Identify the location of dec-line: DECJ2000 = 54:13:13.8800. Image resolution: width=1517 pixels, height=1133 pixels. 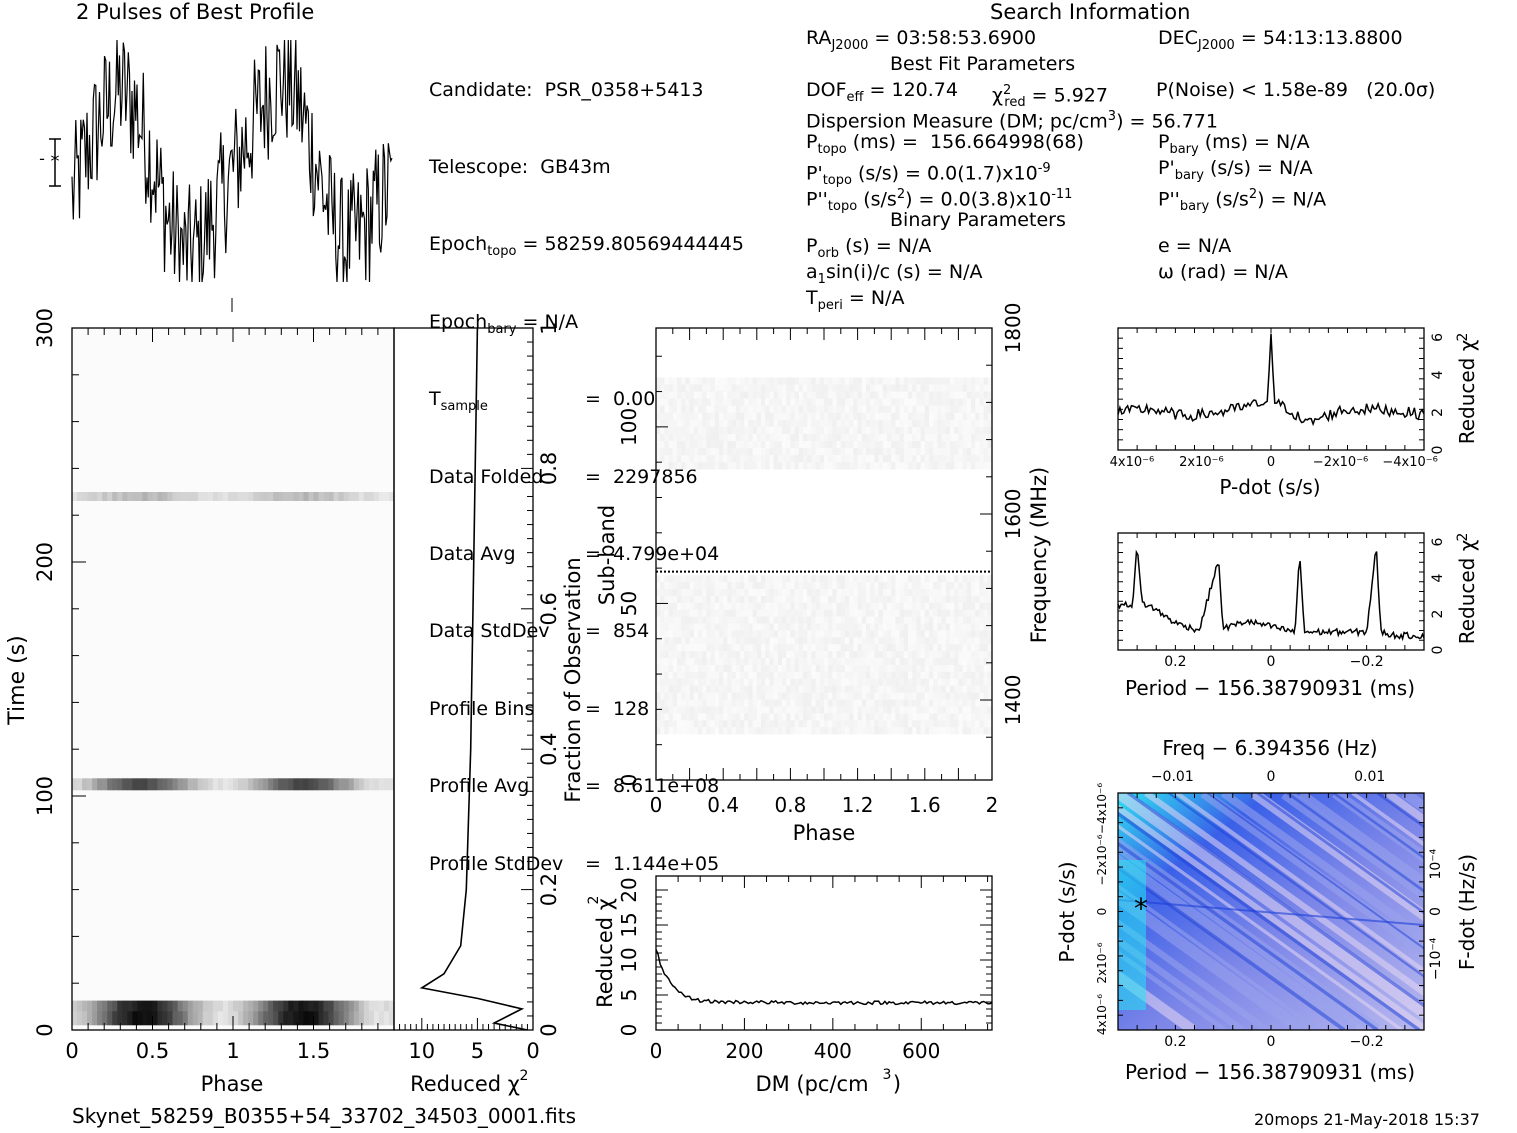
(1280, 40).